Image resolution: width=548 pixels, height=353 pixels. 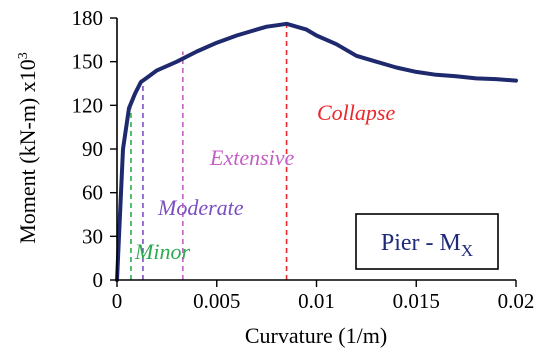 What do you see at coordinates (421, 243) in the screenshot?
I see `legend-label: Pier - M` at bounding box center [421, 243].